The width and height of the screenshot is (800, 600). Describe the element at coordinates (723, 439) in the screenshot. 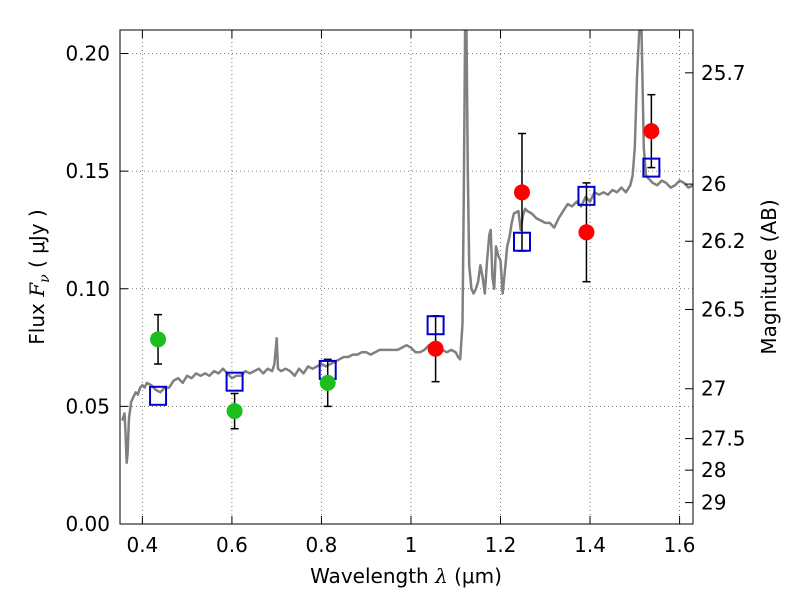

I see `mag-tick-label: 27.5` at that location.